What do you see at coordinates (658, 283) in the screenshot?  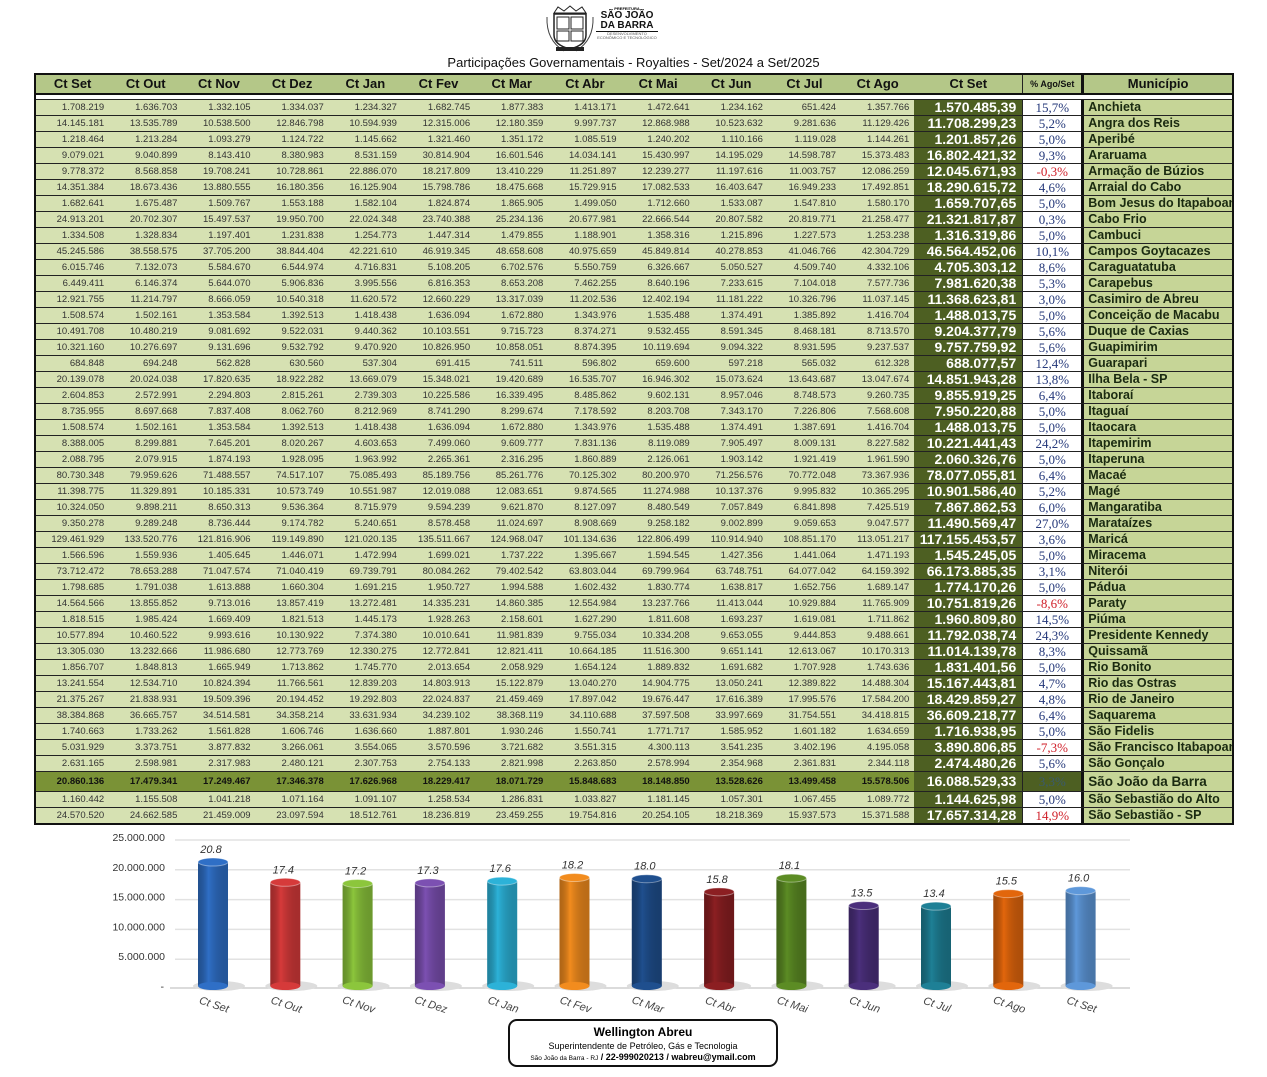 I see `month-value: 8.640.196` at bounding box center [658, 283].